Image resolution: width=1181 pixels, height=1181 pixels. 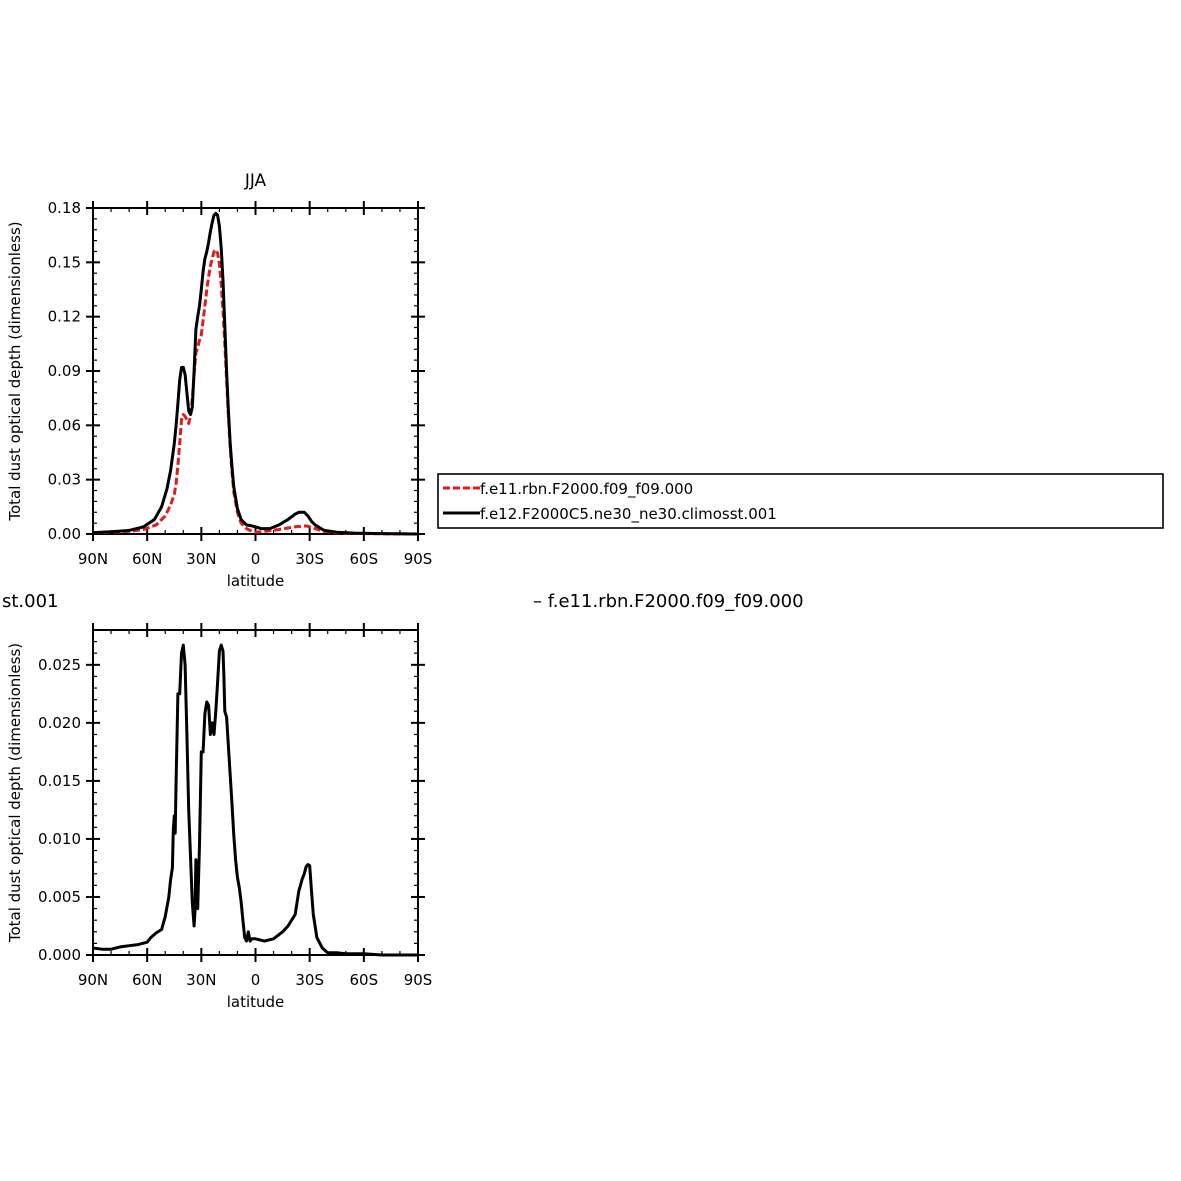 I want to click on y-tick-label: 0.015, so click(x=59, y=781).